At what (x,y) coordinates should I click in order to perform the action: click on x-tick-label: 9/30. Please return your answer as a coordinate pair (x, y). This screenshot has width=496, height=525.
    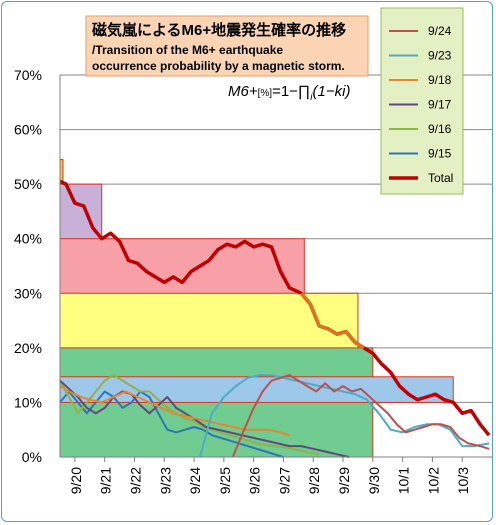
    Looking at the image, I should click on (374, 480).